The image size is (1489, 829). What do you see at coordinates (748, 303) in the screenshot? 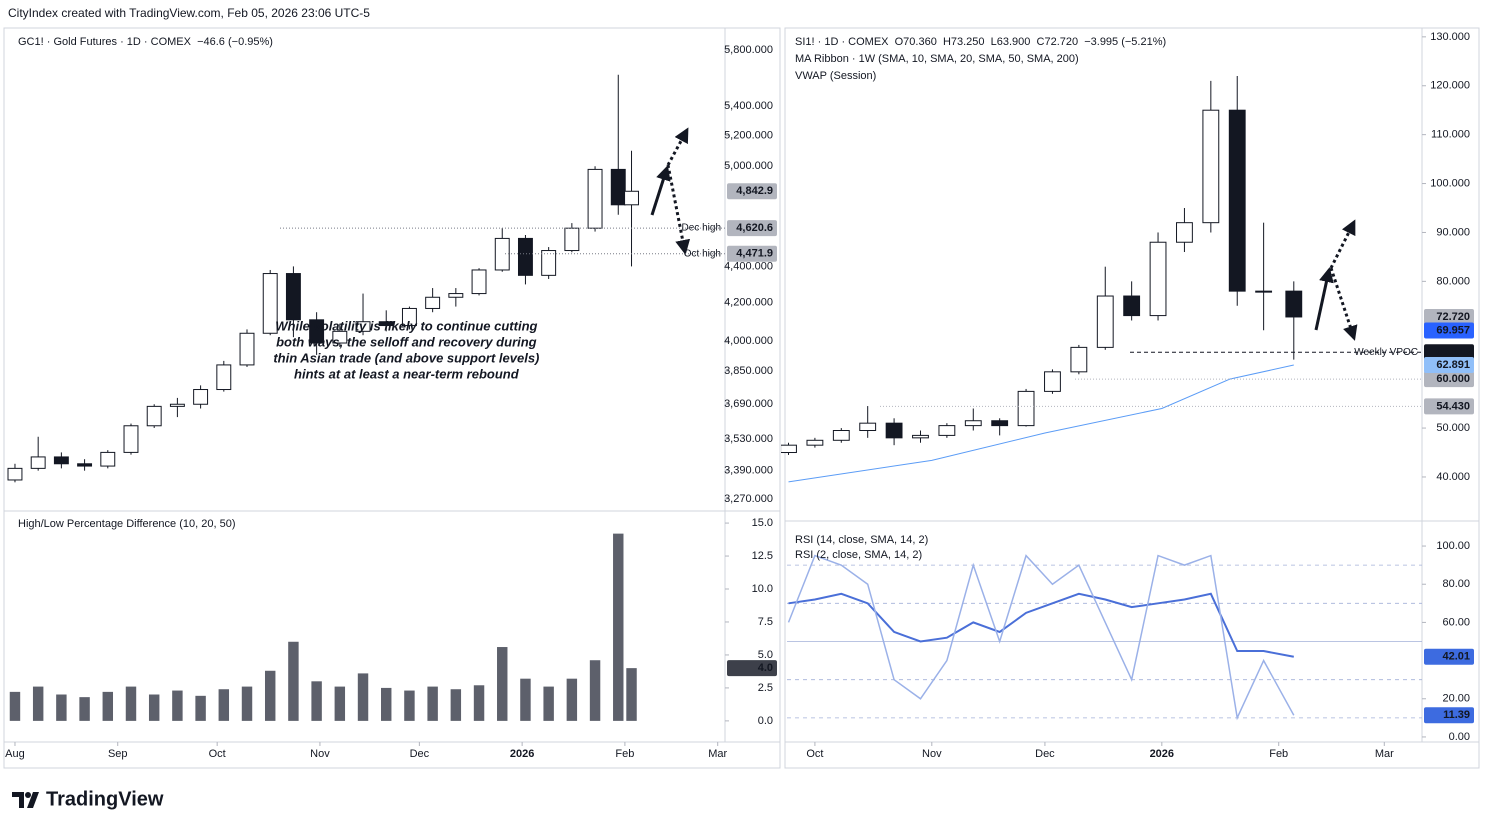
I see `y-tick-label: 4,200.000` at bounding box center [748, 303].